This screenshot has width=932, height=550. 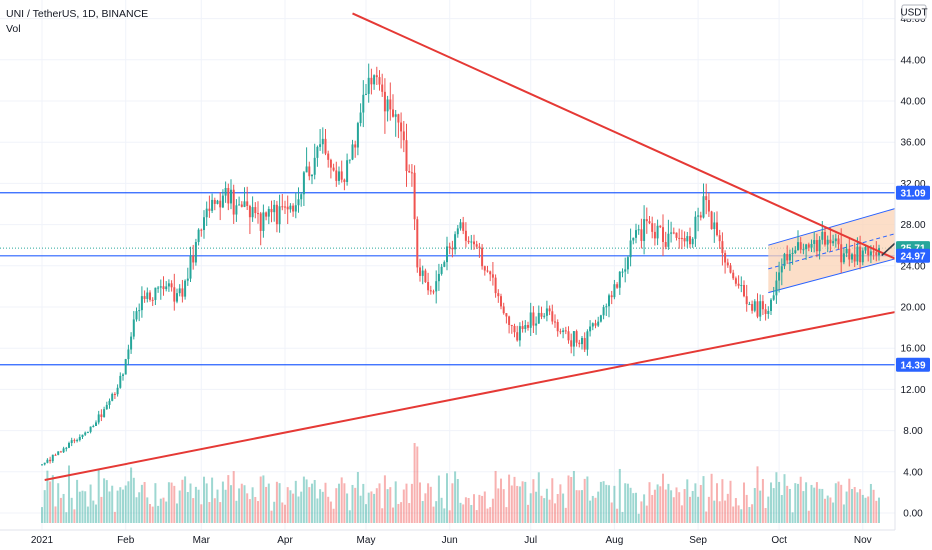 I want to click on volume-label: Vol, so click(x=13, y=29).